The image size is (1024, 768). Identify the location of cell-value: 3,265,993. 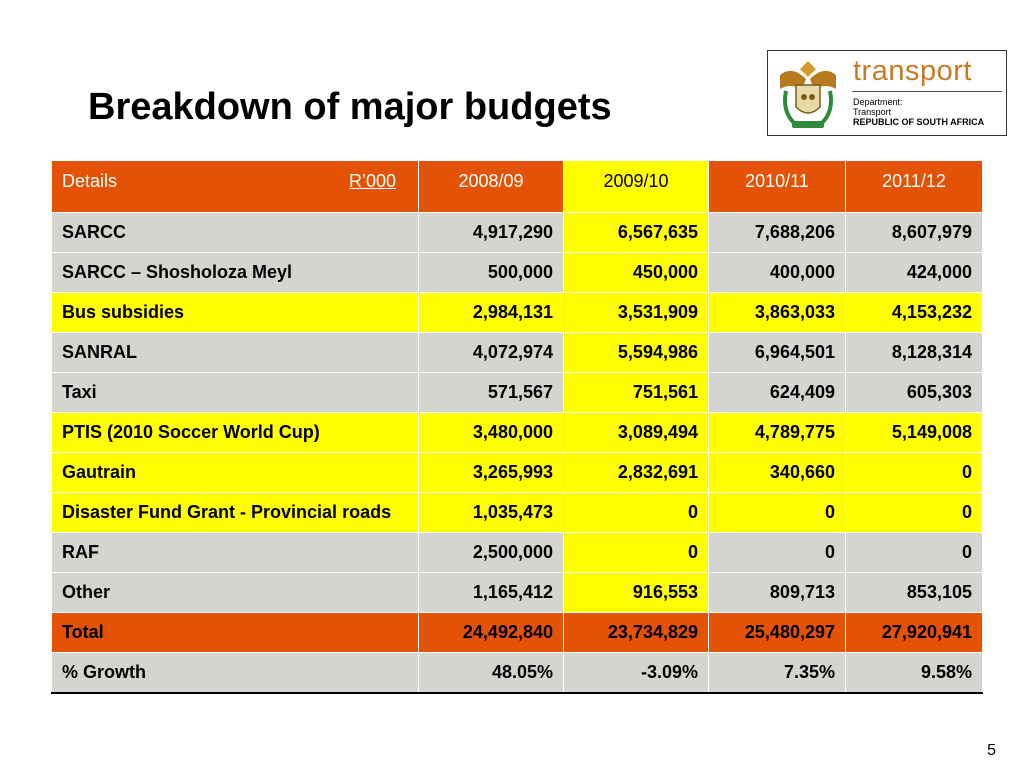
(491, 472).